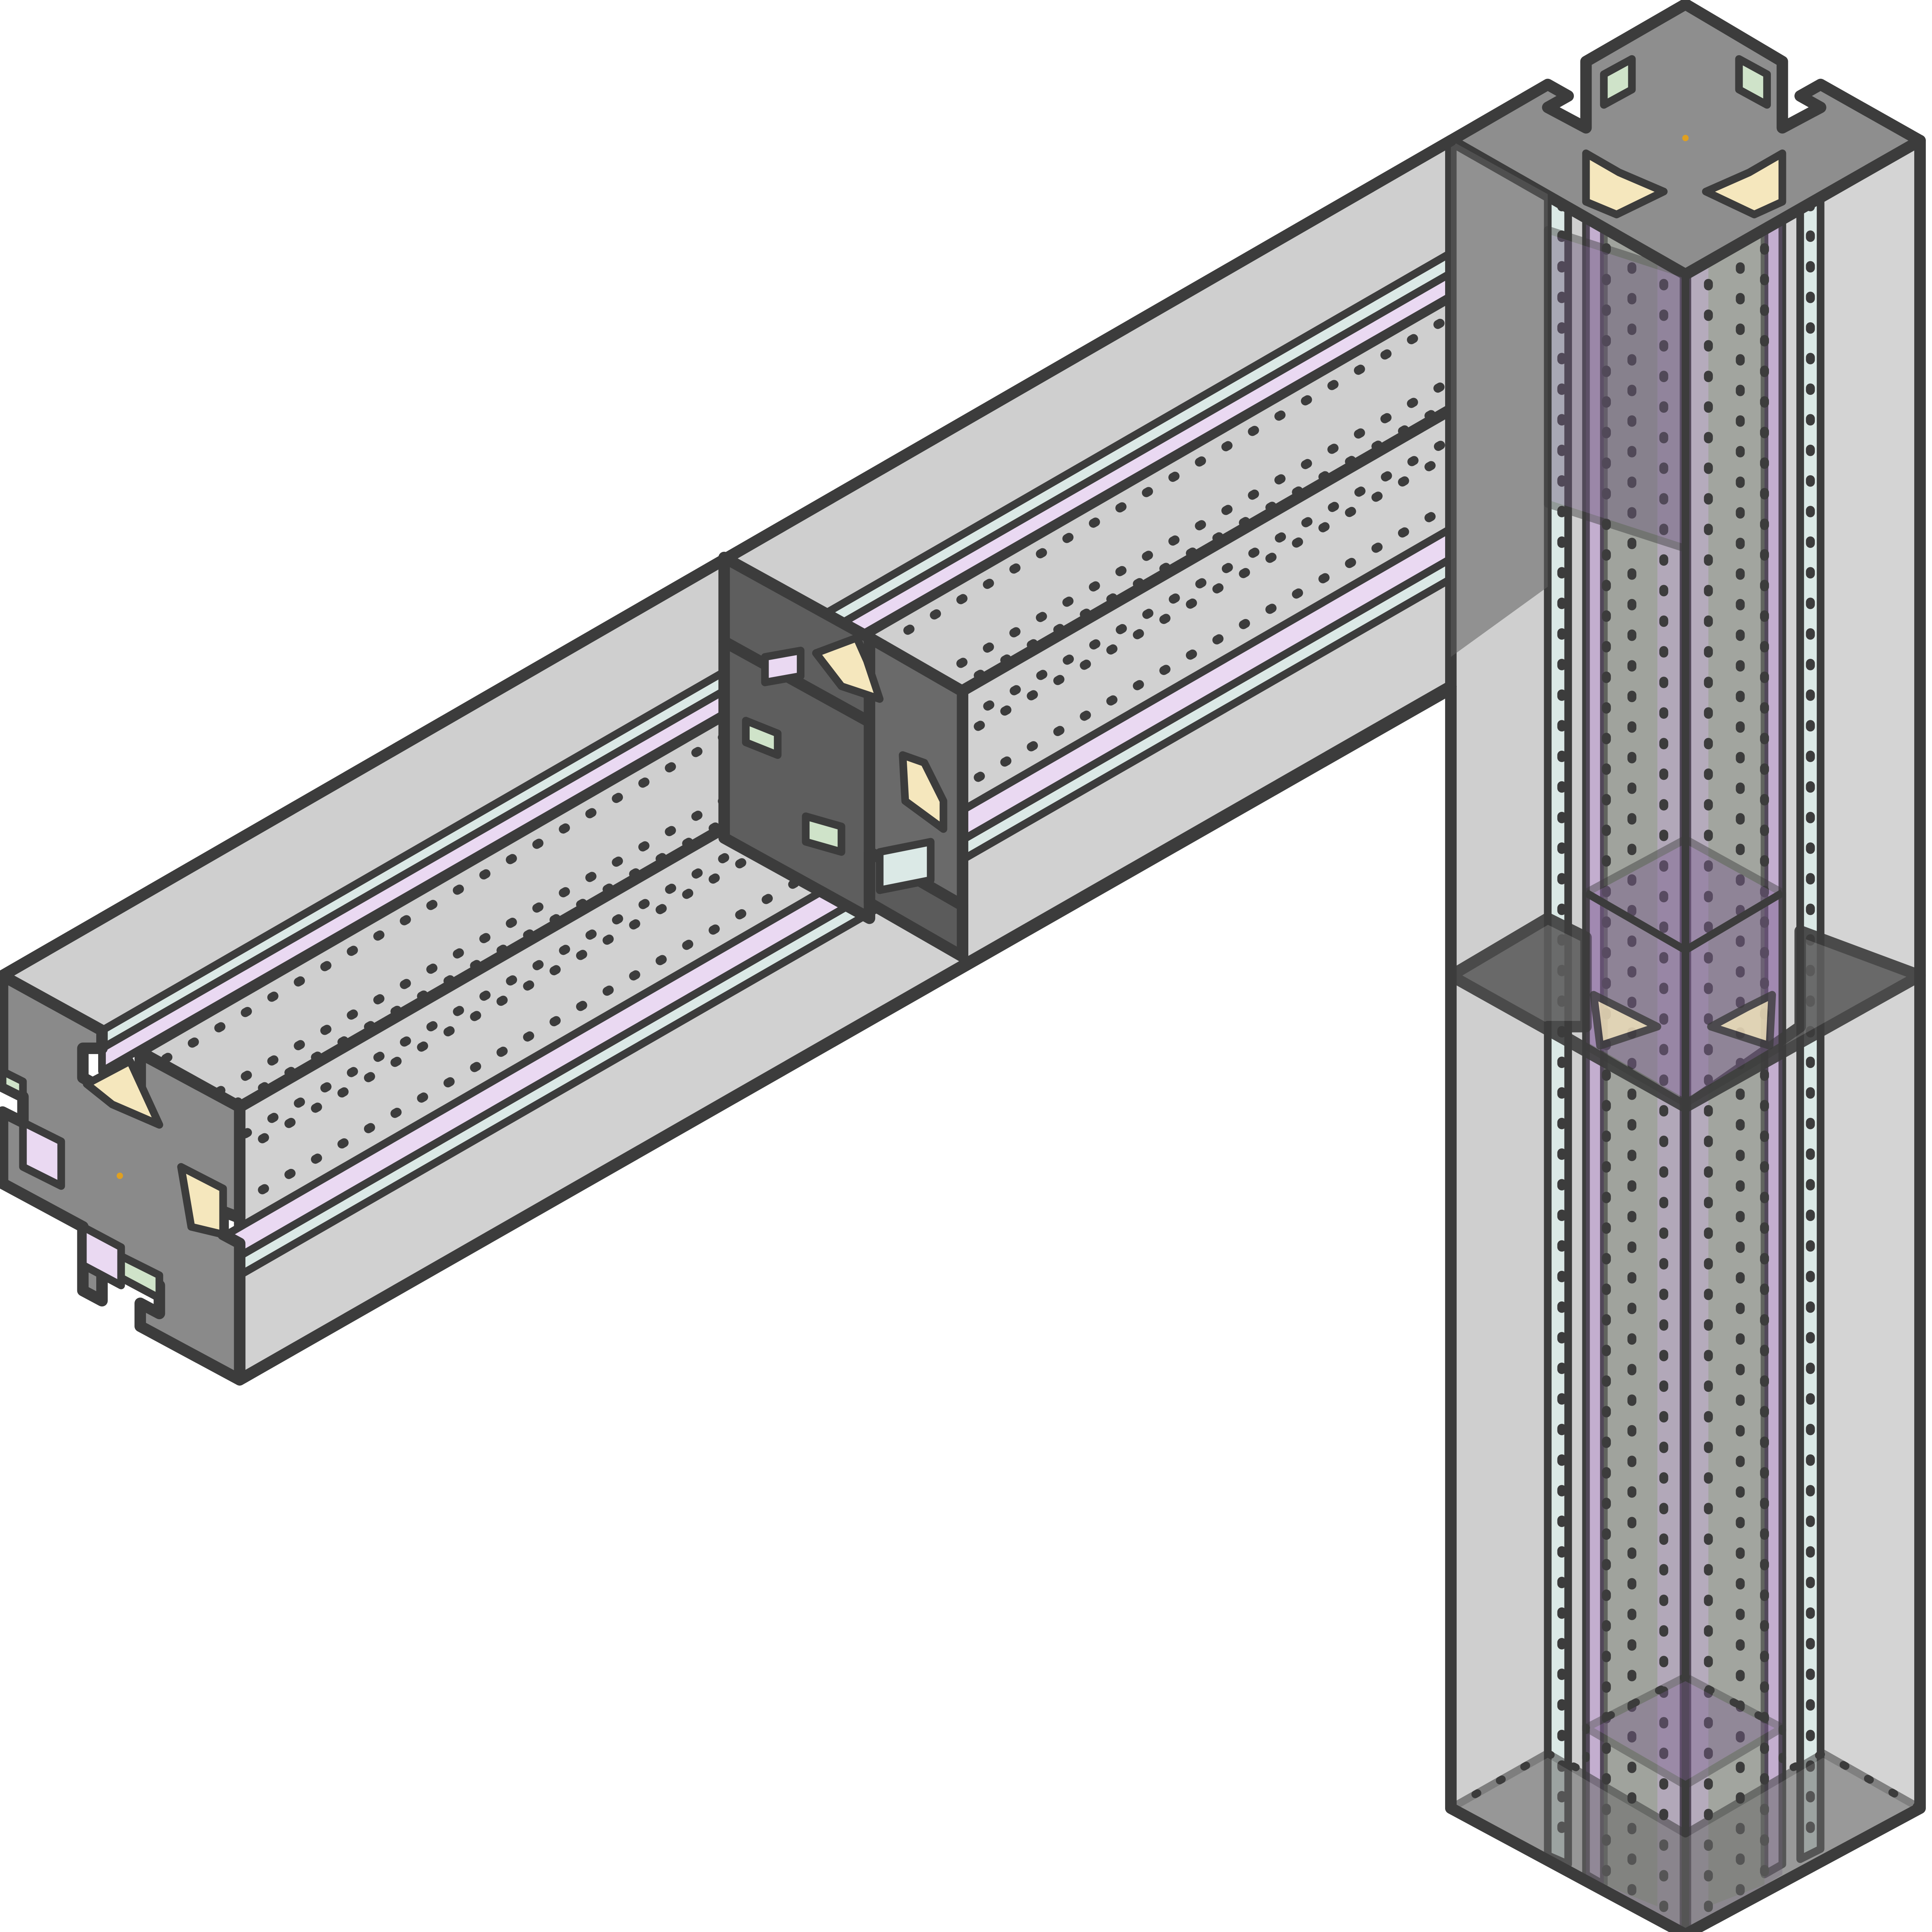 Image resolution: width=1932 pixels, height=1932 pixels. I want to click on end-center-mark, so click(120, 1176).